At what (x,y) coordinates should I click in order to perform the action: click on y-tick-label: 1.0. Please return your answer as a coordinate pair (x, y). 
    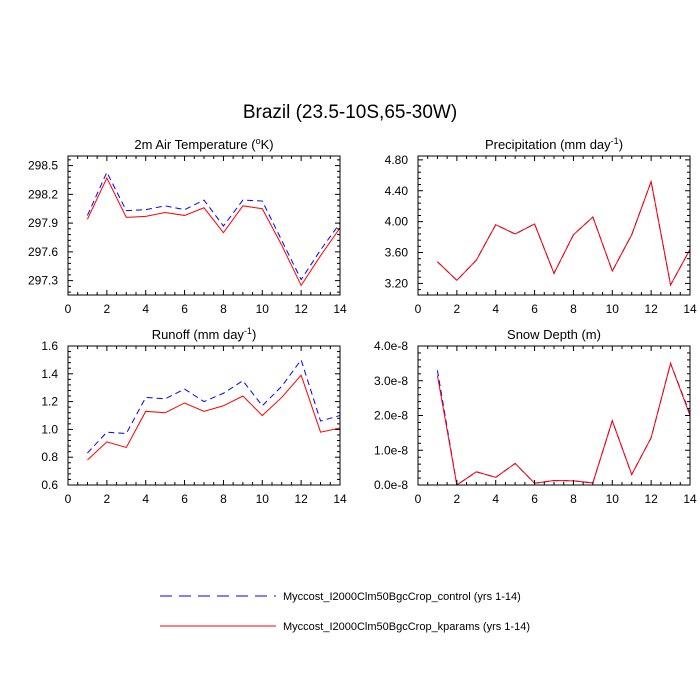
    Looking at the image, I should click on (49, 429).